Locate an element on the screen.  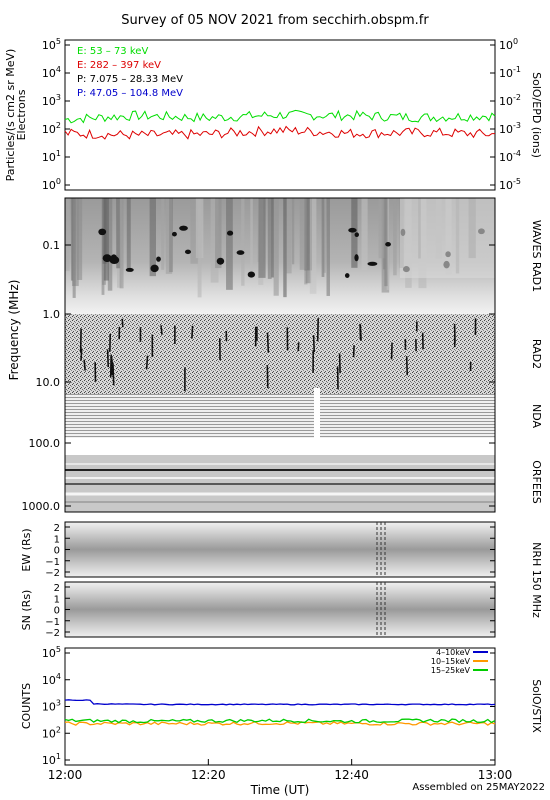
rad1-bands is located at coordinates (280, 248).